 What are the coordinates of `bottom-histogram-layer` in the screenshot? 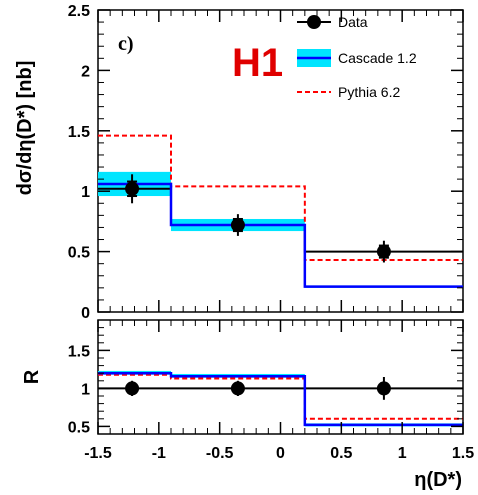 It's located at (280, 399).